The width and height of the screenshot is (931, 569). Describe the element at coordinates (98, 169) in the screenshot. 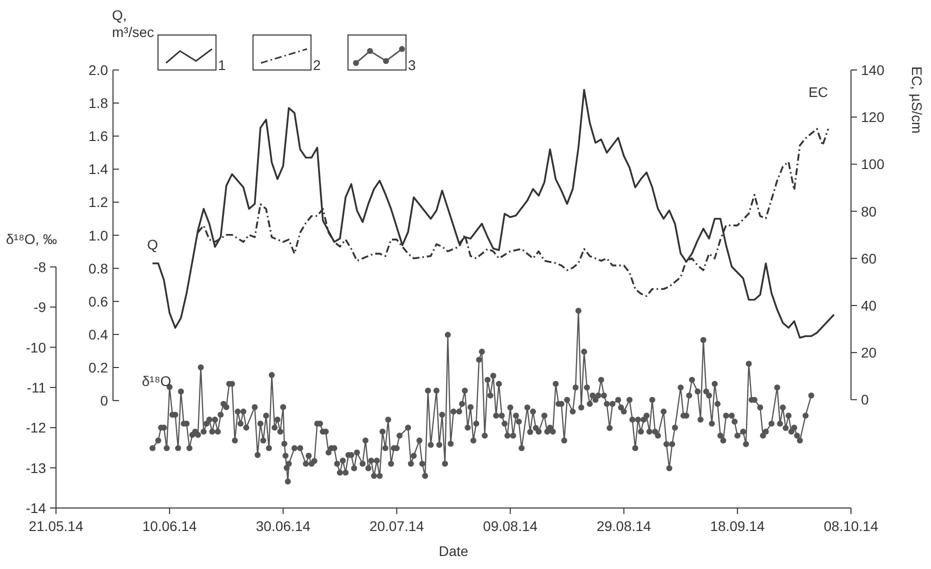

I see `y-tick-label: 1.4` at that location.